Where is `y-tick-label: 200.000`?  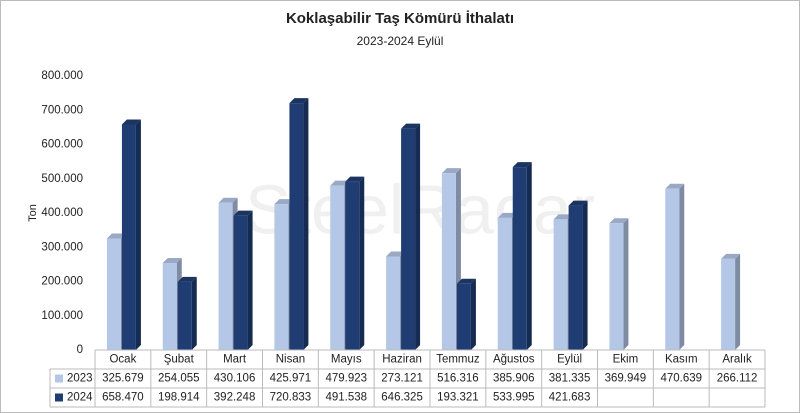 y-tick-label: 200.000 is located at coordinates (62, 282).